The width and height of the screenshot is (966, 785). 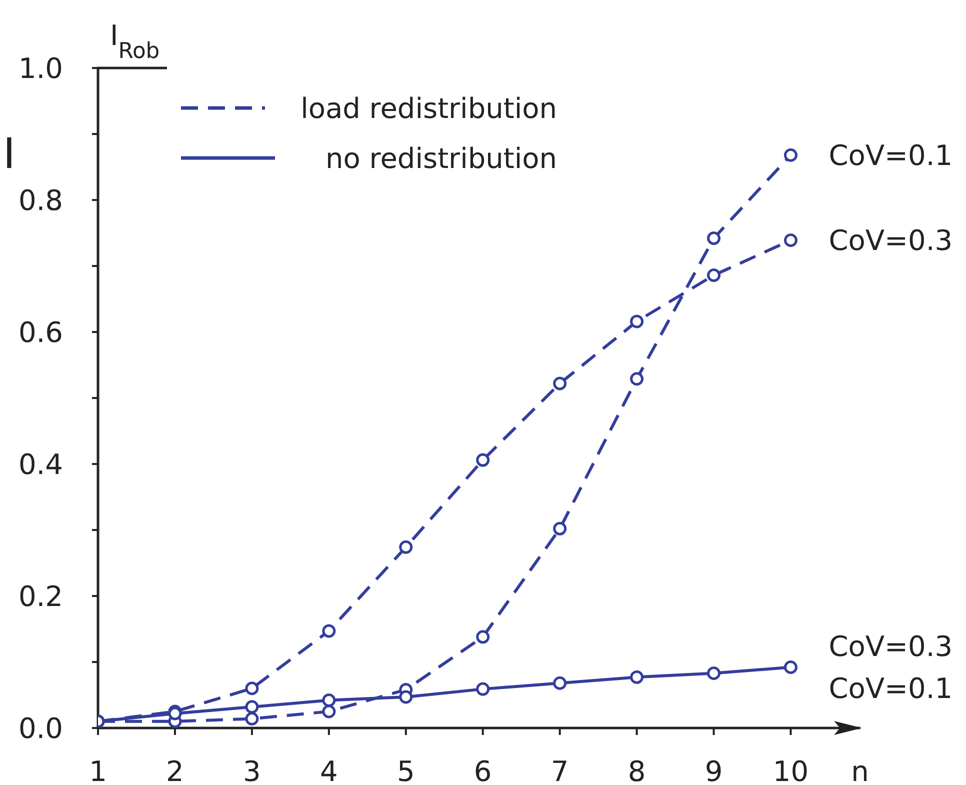 What do you see at coordinates (252, 769) in the screenshot?
I see `x-tick-label: 3` at bounding box center [252, 769].